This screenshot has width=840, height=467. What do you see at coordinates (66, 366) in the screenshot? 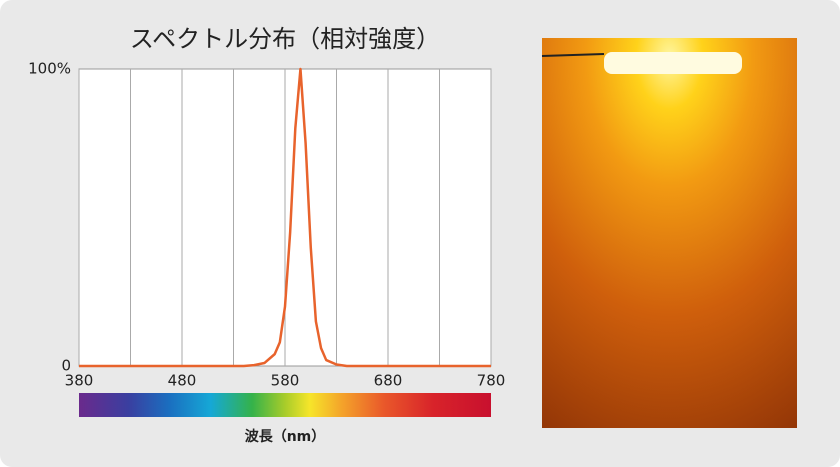
I see `y-tick-label: 0` at bounding box center [66, 366].